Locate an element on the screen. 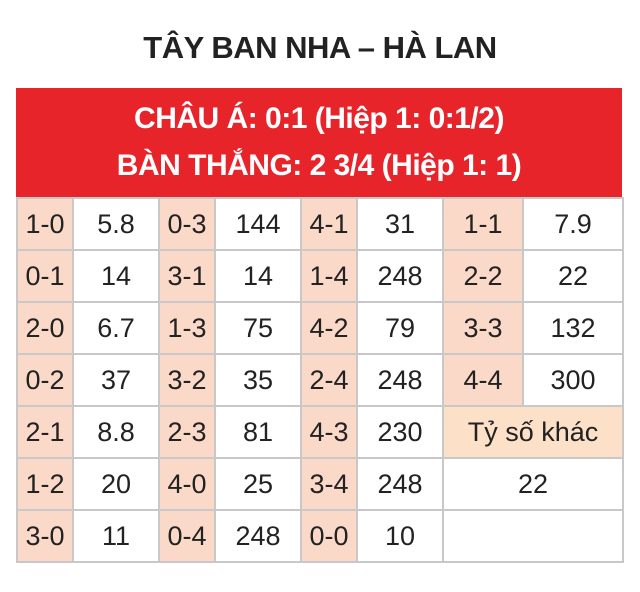  score-cell: 0-2 is located at coordinates (45, 380).